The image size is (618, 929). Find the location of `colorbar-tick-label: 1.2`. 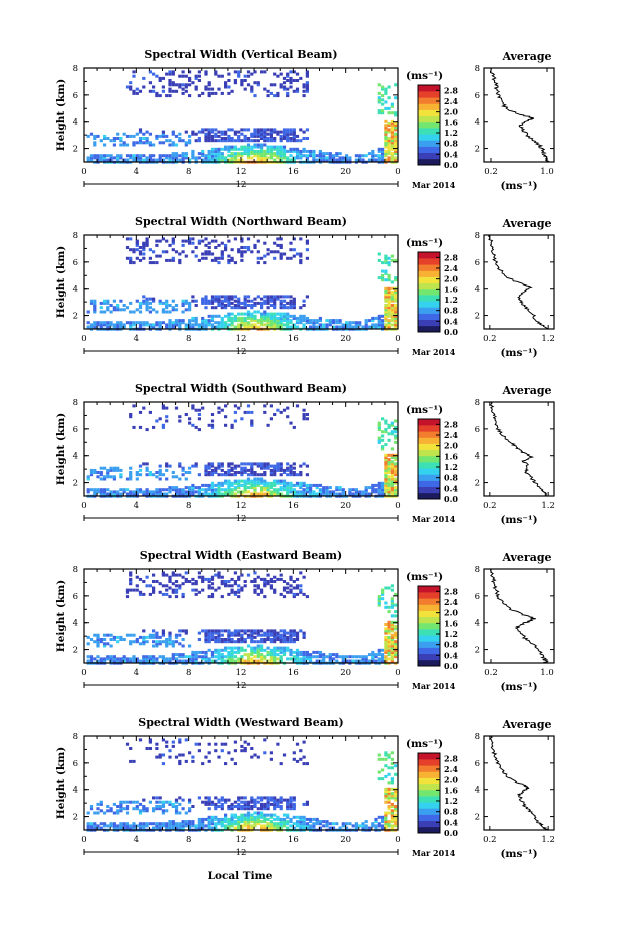

colorbar-tick-label: 1.2 is located at coordinates (451, 133).